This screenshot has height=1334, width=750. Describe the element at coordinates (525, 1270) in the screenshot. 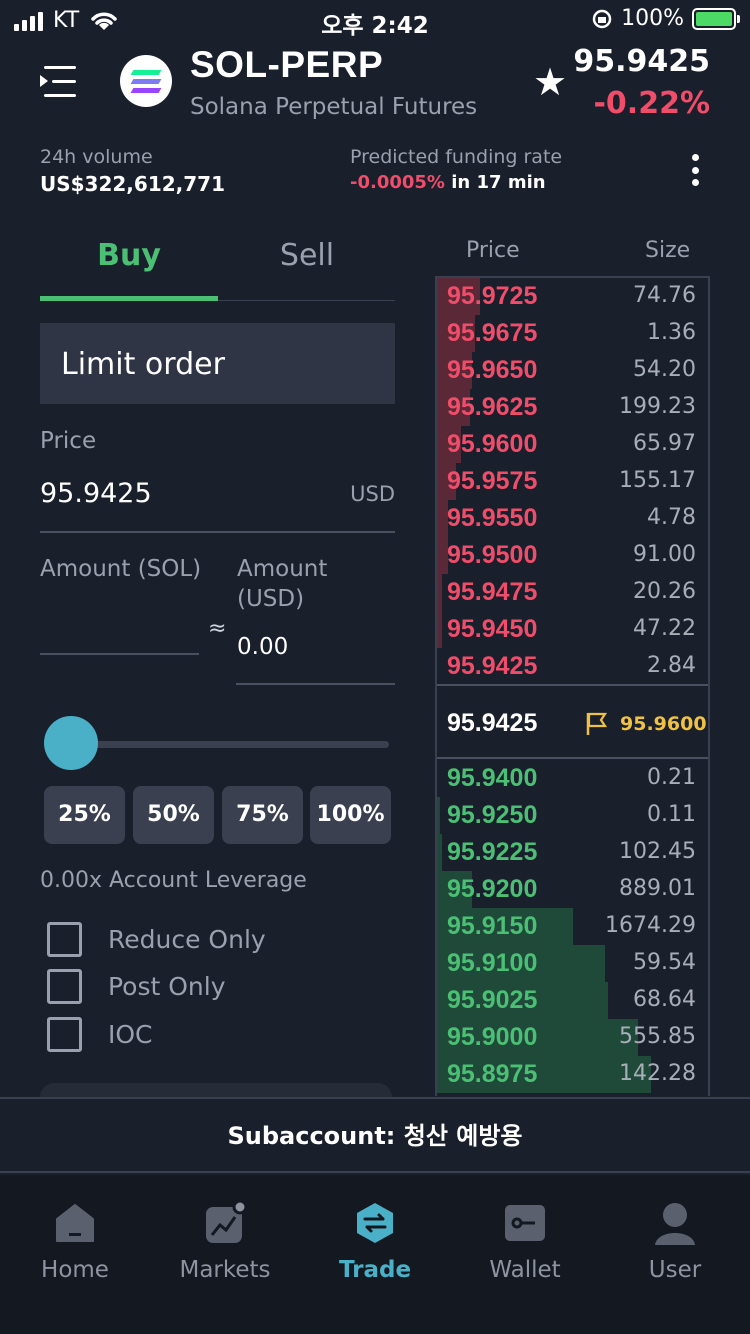

I see `nav-wallet-label: Wallet` at that location.